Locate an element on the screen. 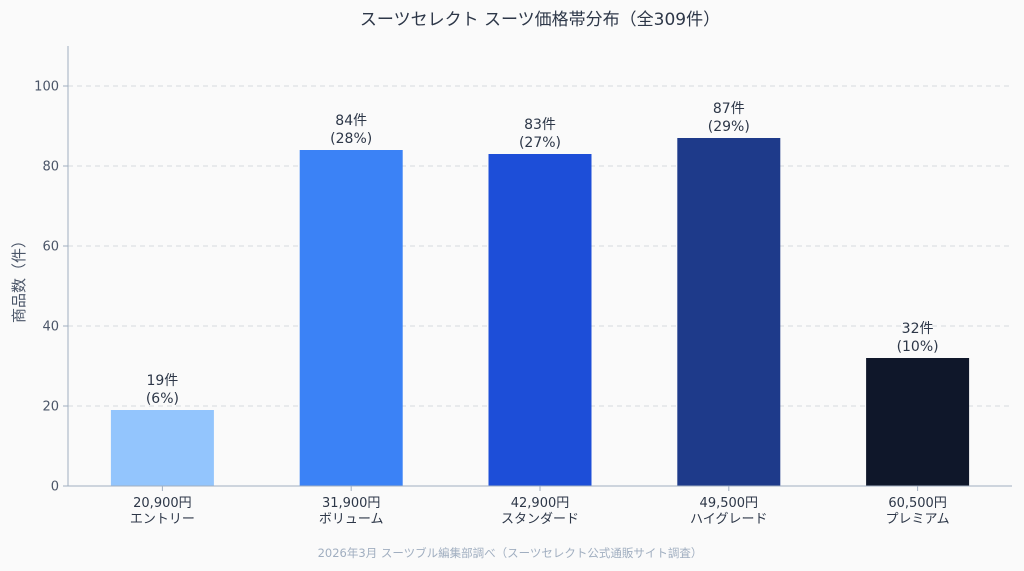  chart-title: スーツセレクト スーツ価格帯分布（全309件） is located at coordinates (540, 20).